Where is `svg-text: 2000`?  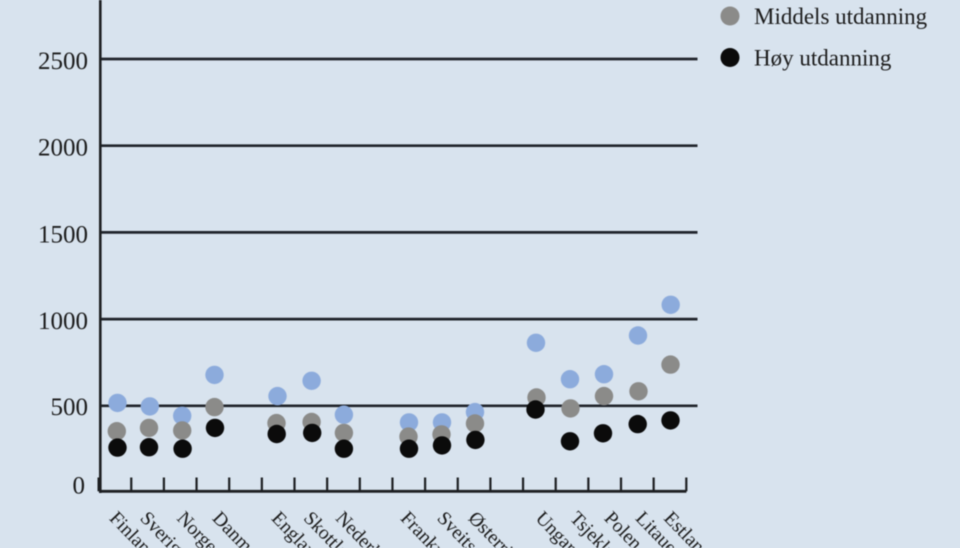 svg-text: 2000 is located at coordinates (63, 148).